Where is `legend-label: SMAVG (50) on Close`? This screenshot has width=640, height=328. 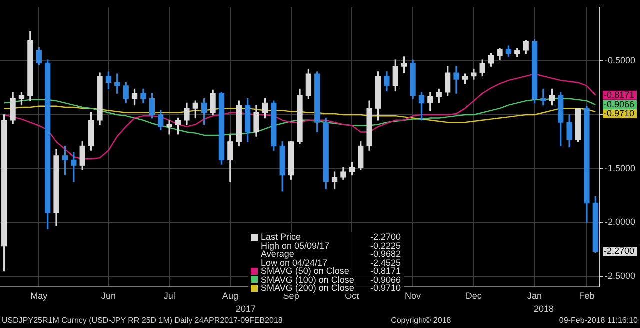 legend-label: SMAVG (50) on Close is located at coordinates (305, 271).